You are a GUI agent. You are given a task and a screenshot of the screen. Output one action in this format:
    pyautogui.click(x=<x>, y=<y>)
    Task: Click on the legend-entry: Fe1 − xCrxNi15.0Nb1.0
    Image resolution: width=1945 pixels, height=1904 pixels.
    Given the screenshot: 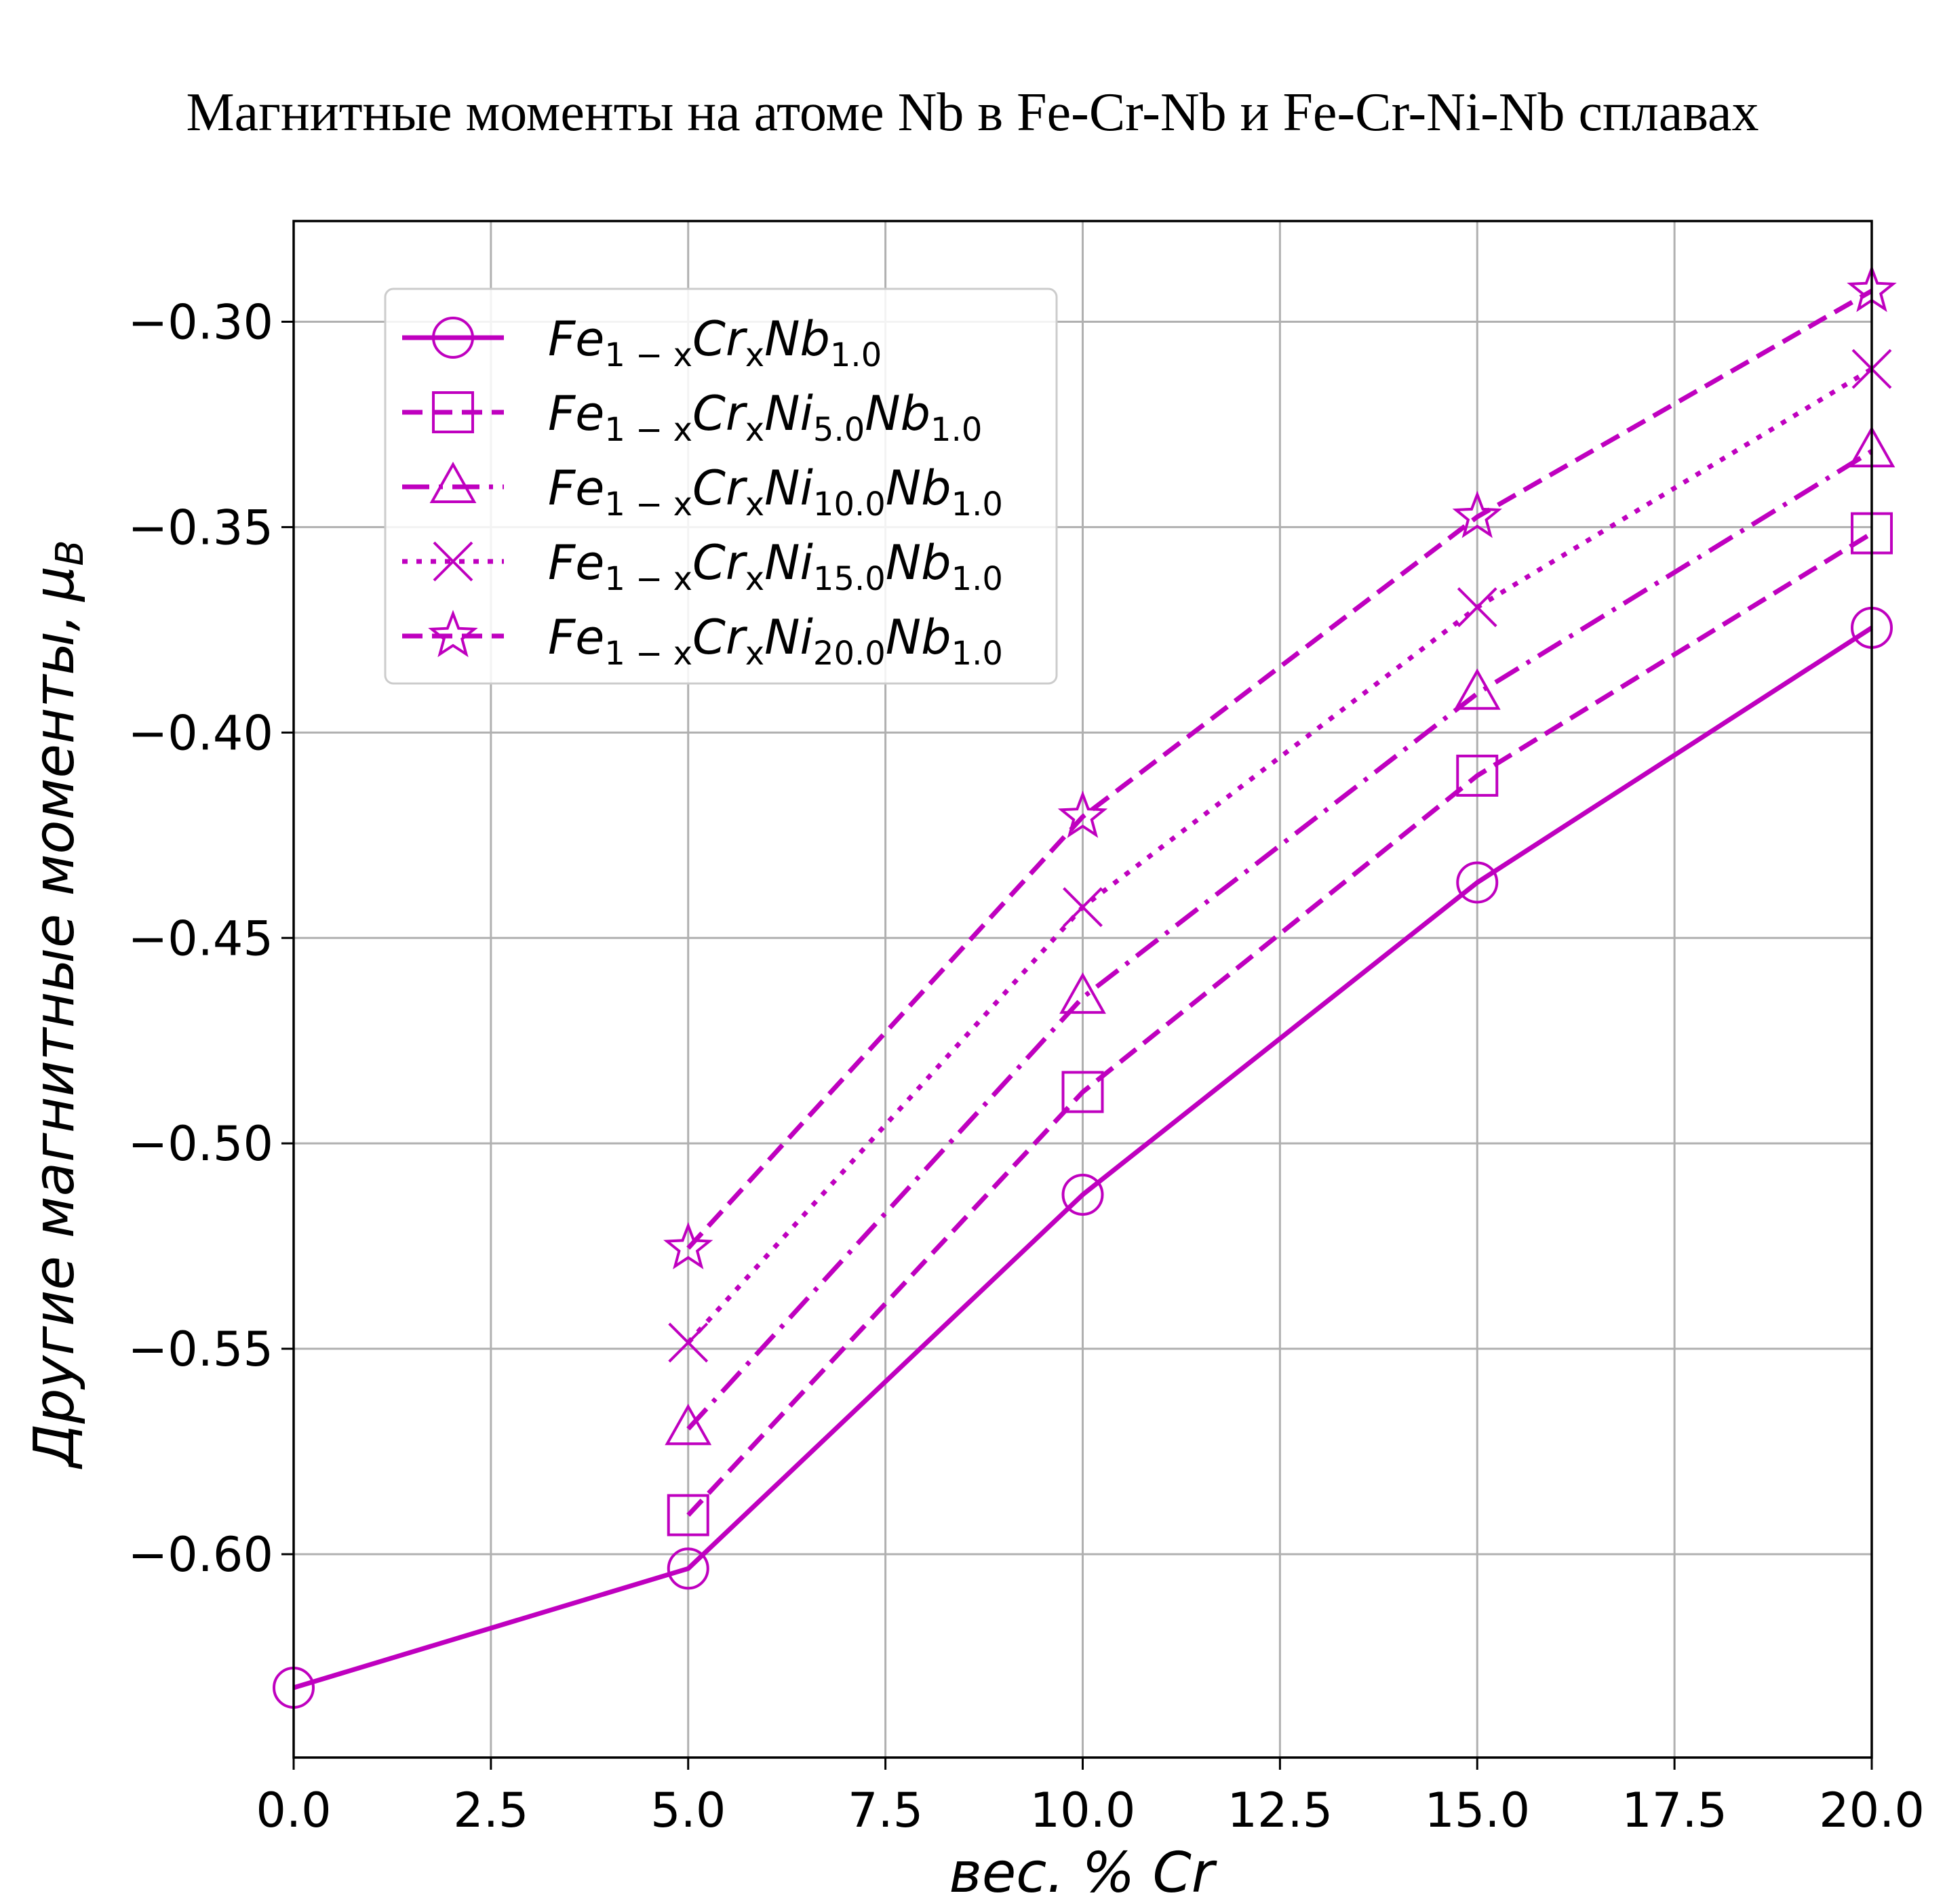 What is the action you would take?
    pyautogui.click(x=702, y=566)
    